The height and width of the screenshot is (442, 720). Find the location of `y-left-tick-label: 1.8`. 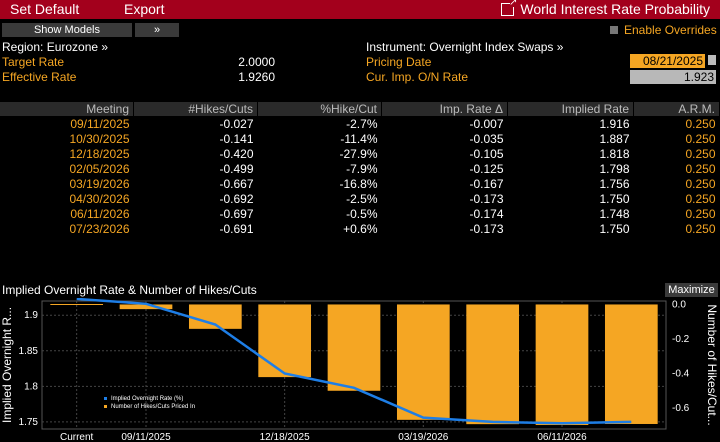

y-left-tick-label: 1.8 is located at coordinates (31, 386).